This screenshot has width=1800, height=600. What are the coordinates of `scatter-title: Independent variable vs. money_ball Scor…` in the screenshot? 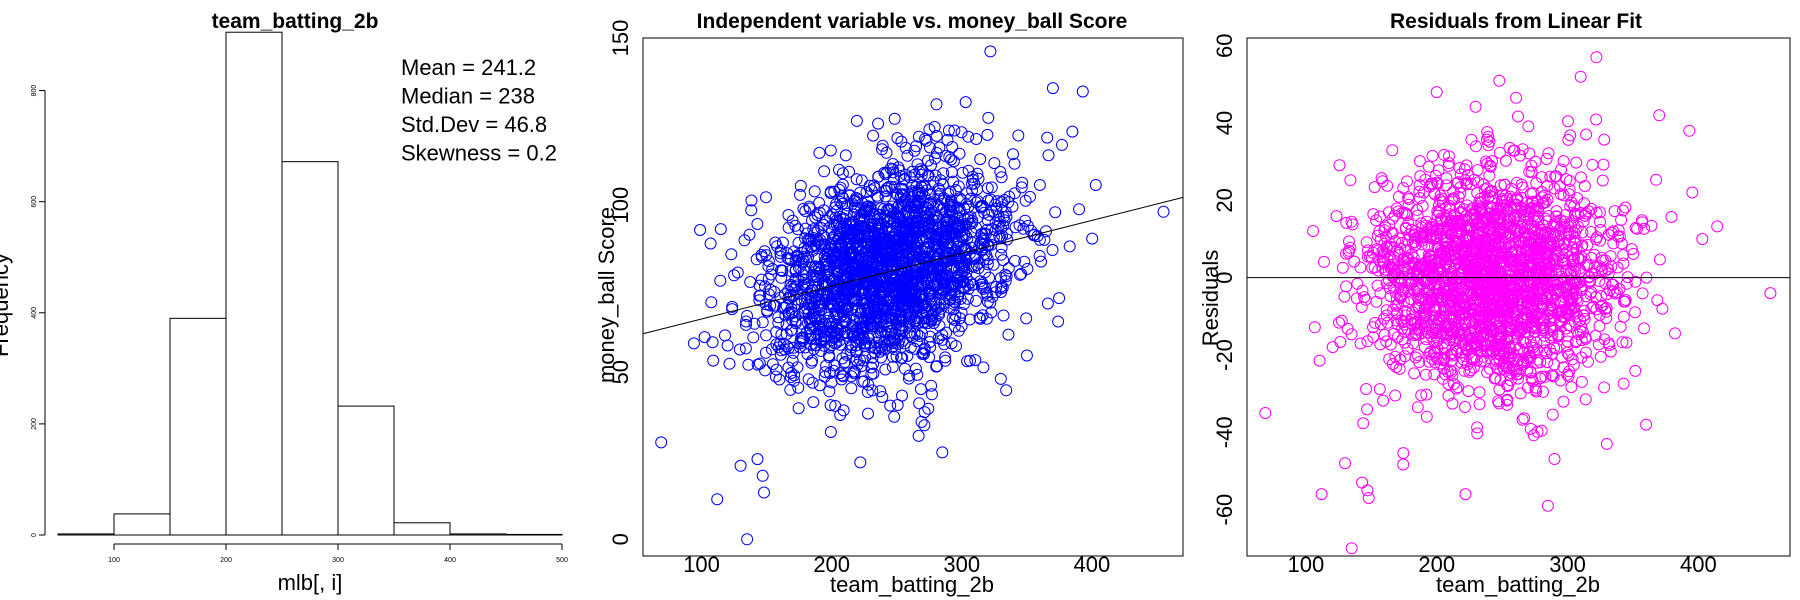 It's located at (912, 21).